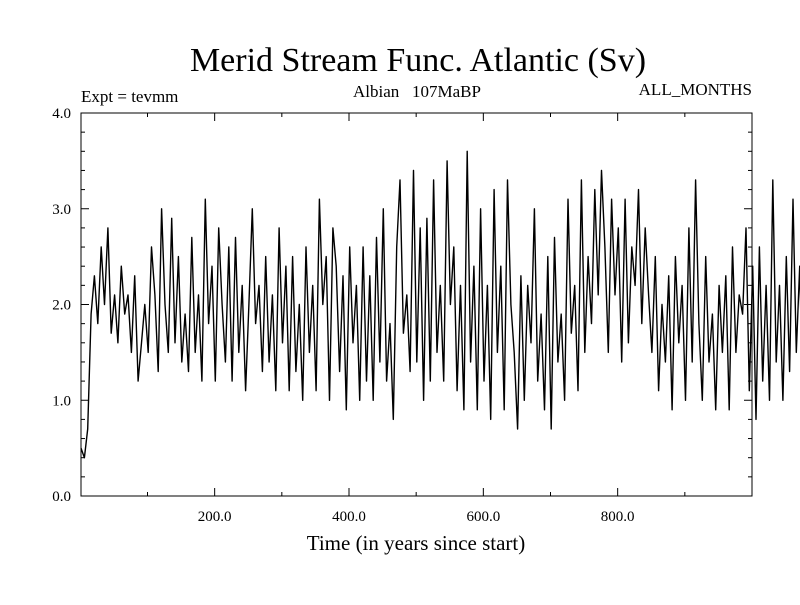 This screenshot has height=605, width=800. I want to click on x-tick-label: 200.0, so click(215, 517).